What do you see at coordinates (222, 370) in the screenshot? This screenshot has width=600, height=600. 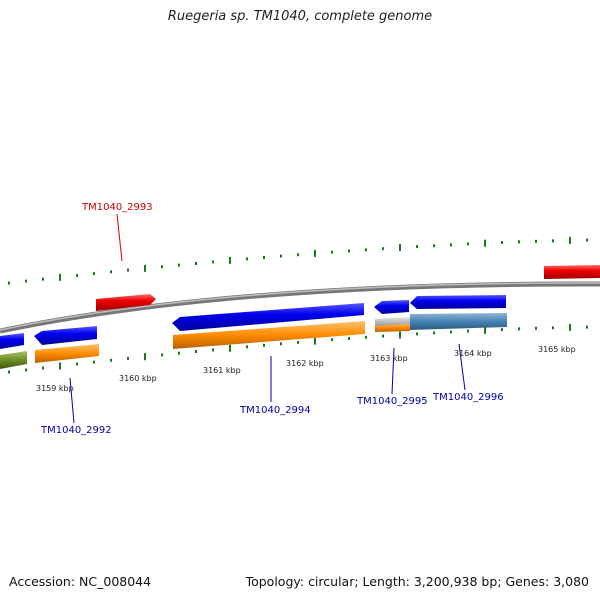 I see `scale-tick-label: 3161 kbp` at bounding box center [222, 370].